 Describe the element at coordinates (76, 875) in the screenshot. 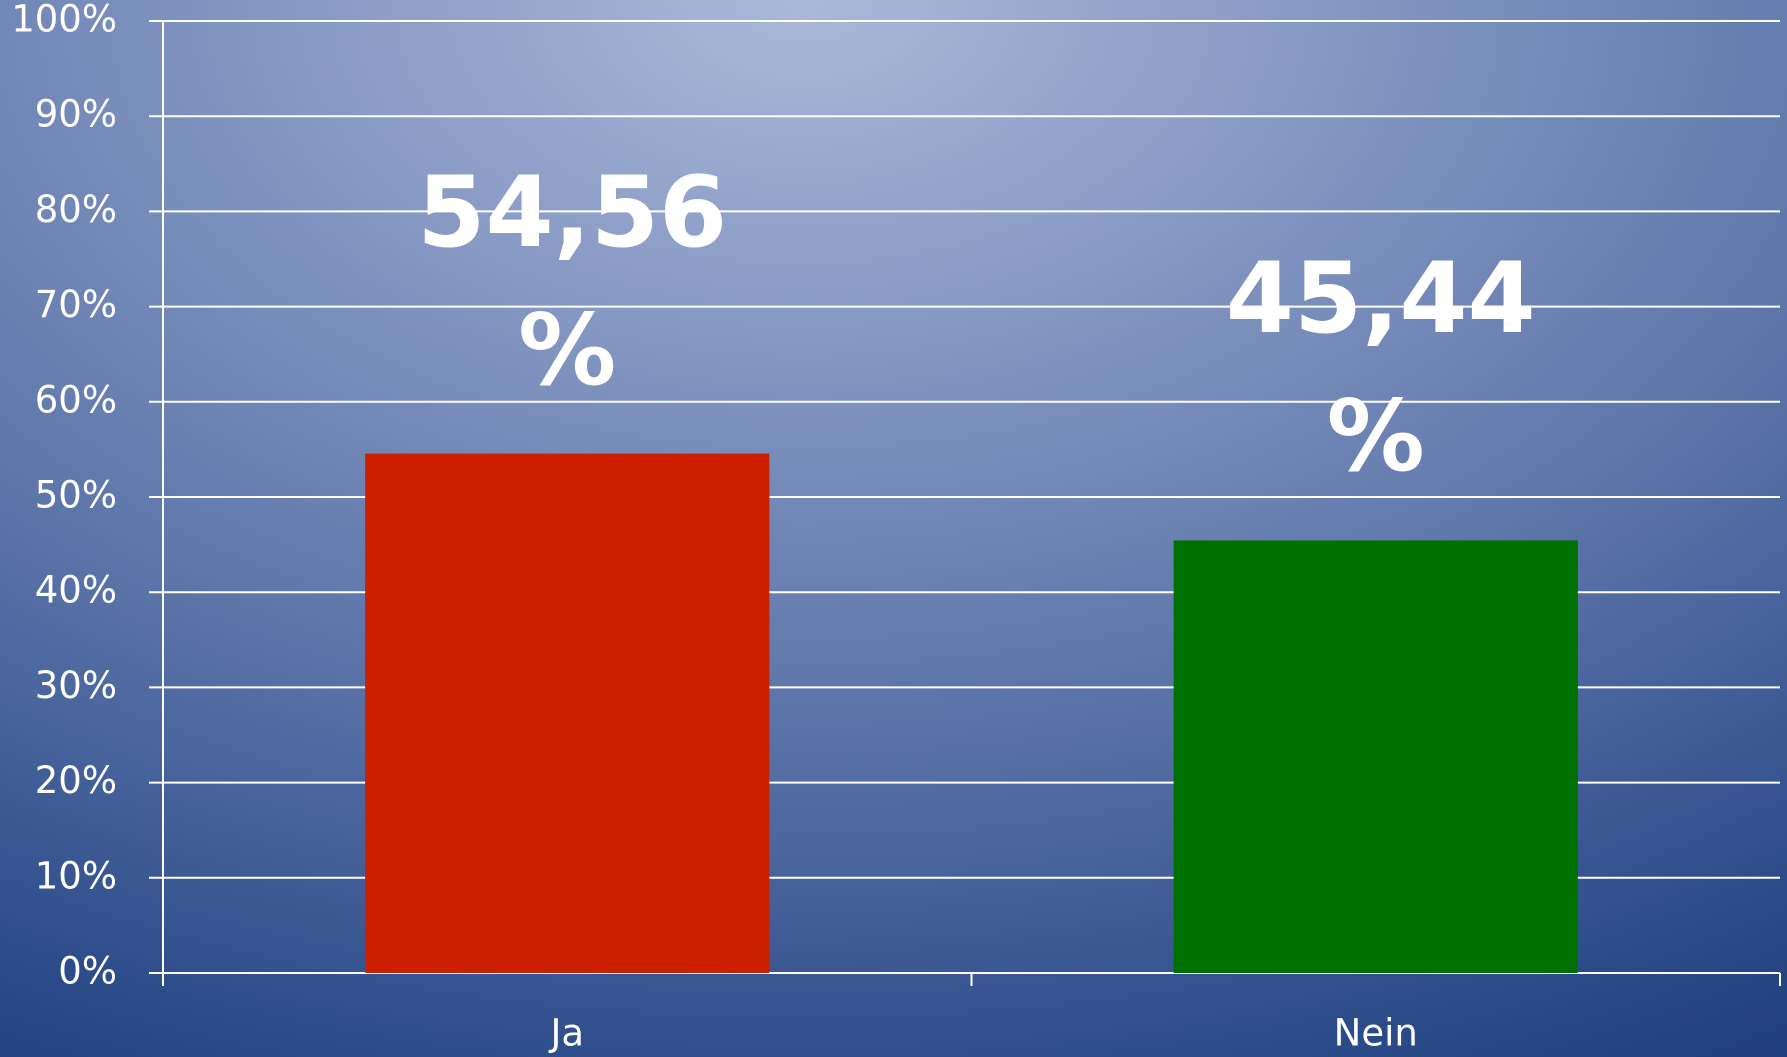

I see `y-tick-label: 10%` at that location.